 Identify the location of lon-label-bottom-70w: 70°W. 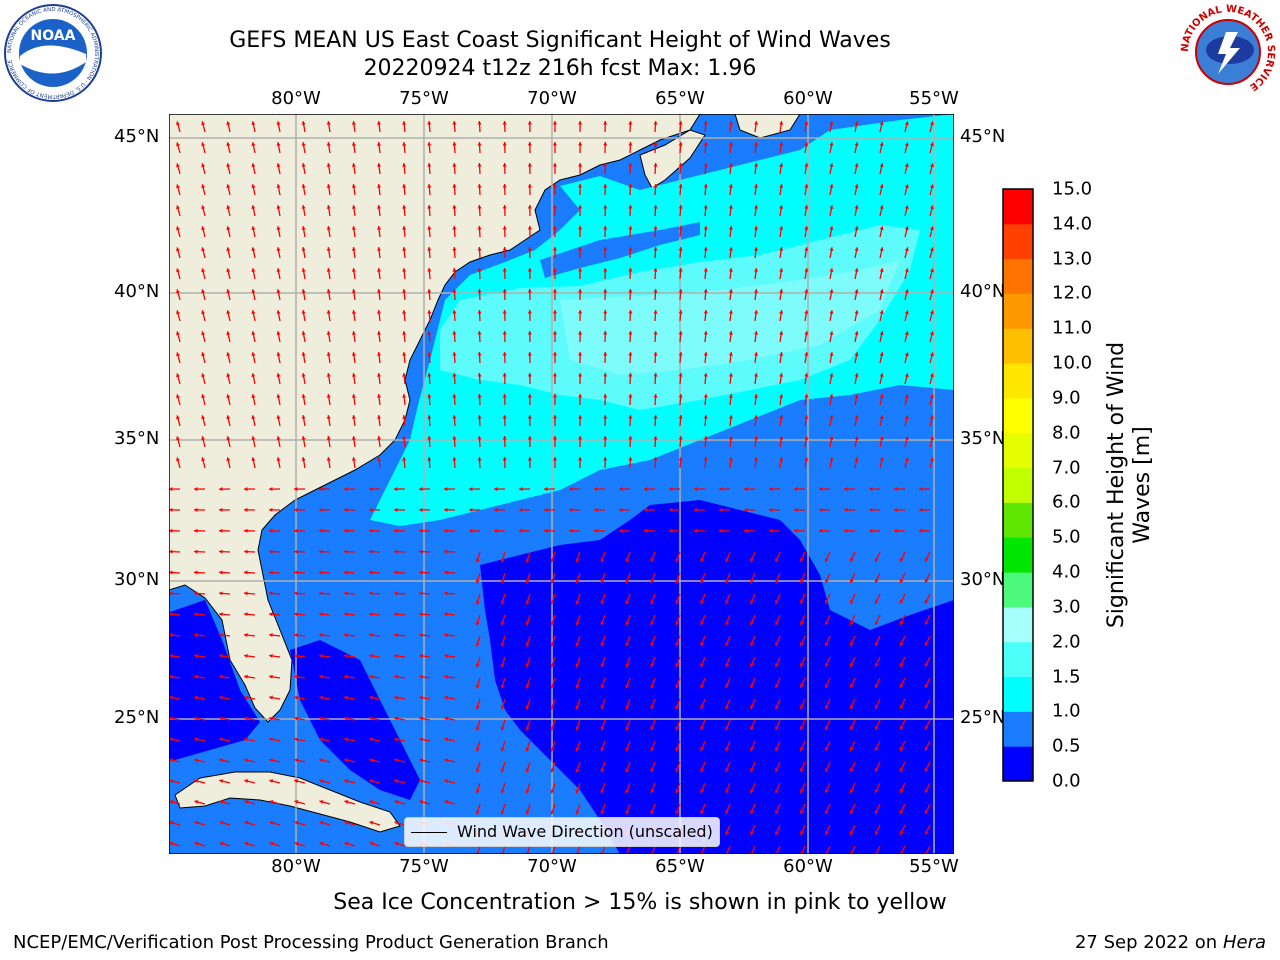
(552, 866).